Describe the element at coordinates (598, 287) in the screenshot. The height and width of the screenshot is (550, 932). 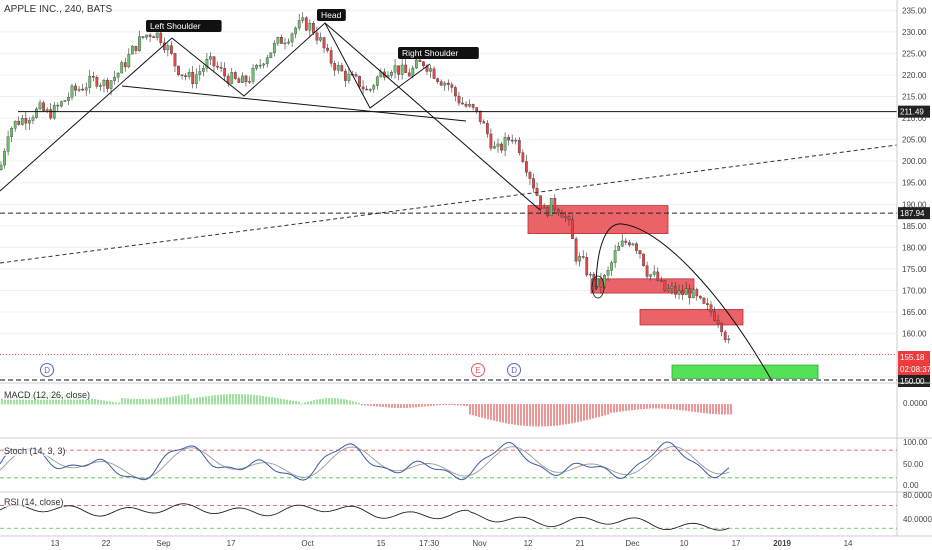
I see `bottom-circle` at that location.